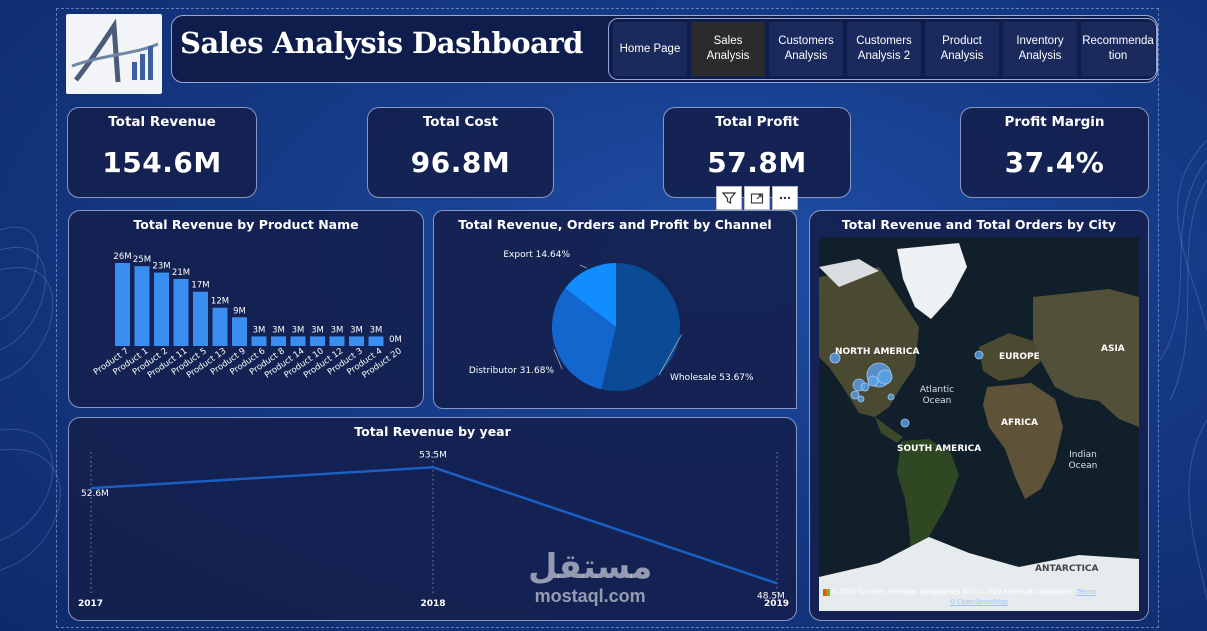  Describe the element at coordinates (239, 311) in the screenshot. I see `bar-data-label: 9M` at that location.